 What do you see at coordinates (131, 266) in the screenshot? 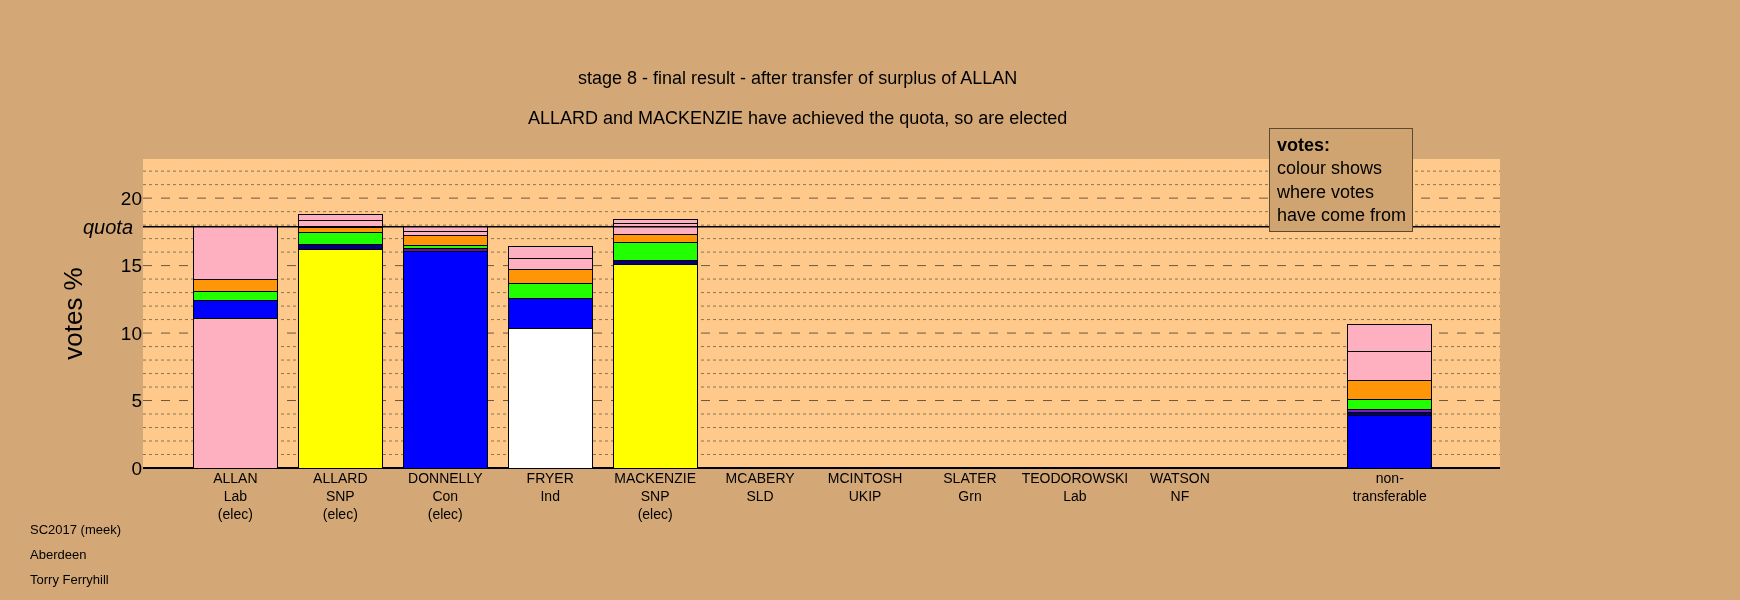
I see `y-tick-label: 15` at bounding box center [131, 266].